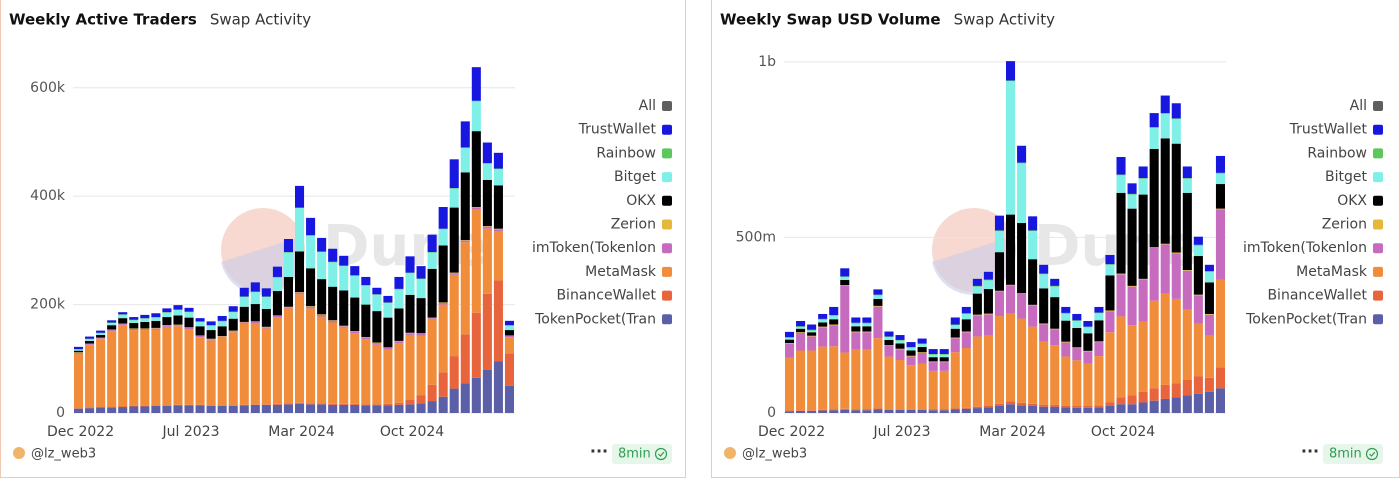 The image size is (1400, 482). I want to click on refresh-badge, so click(642, 454).